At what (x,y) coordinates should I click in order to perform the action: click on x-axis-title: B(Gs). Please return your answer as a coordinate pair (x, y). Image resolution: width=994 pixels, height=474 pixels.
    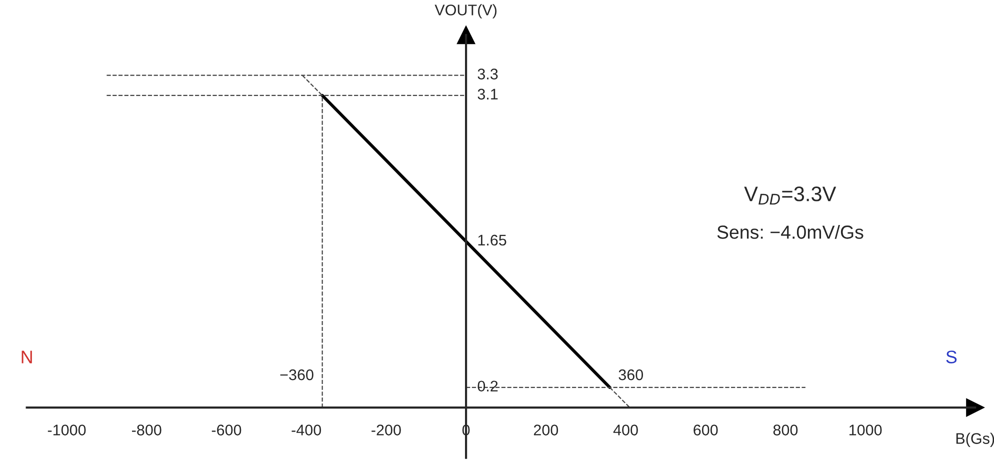
    Looking at the image, I should click on (975, 439).